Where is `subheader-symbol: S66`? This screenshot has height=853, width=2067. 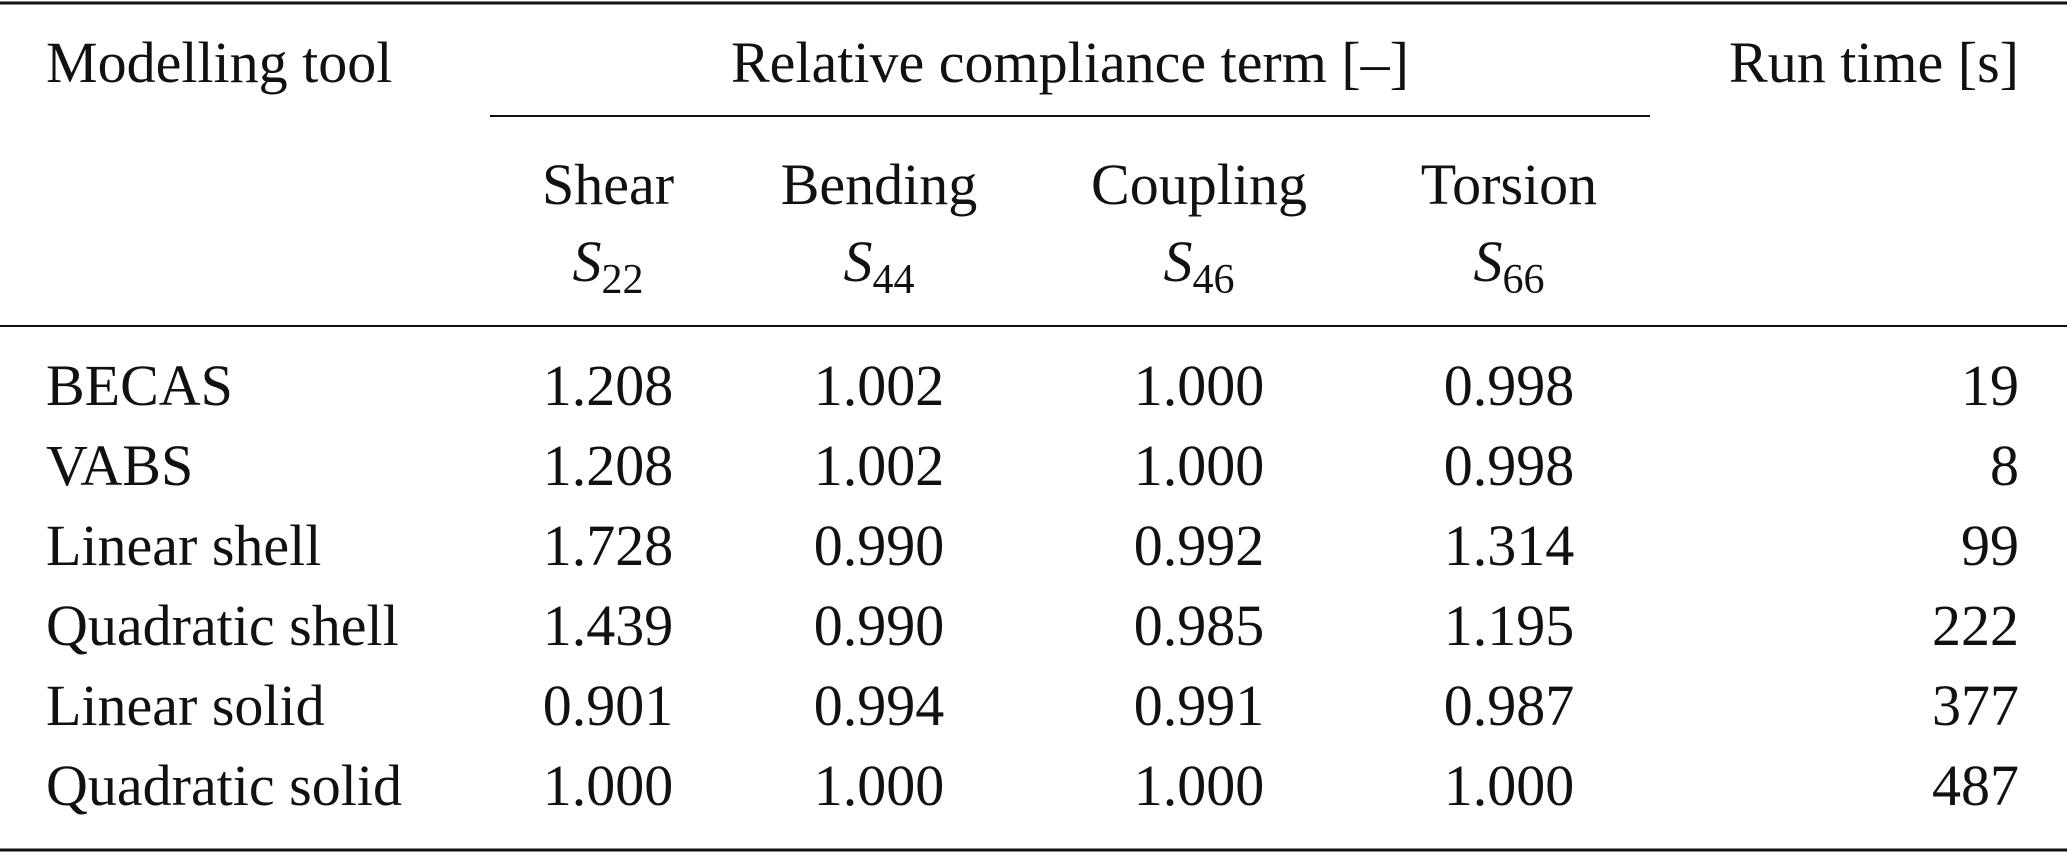
subheader-symbol: S66 is located at coordinates (1509, 266).